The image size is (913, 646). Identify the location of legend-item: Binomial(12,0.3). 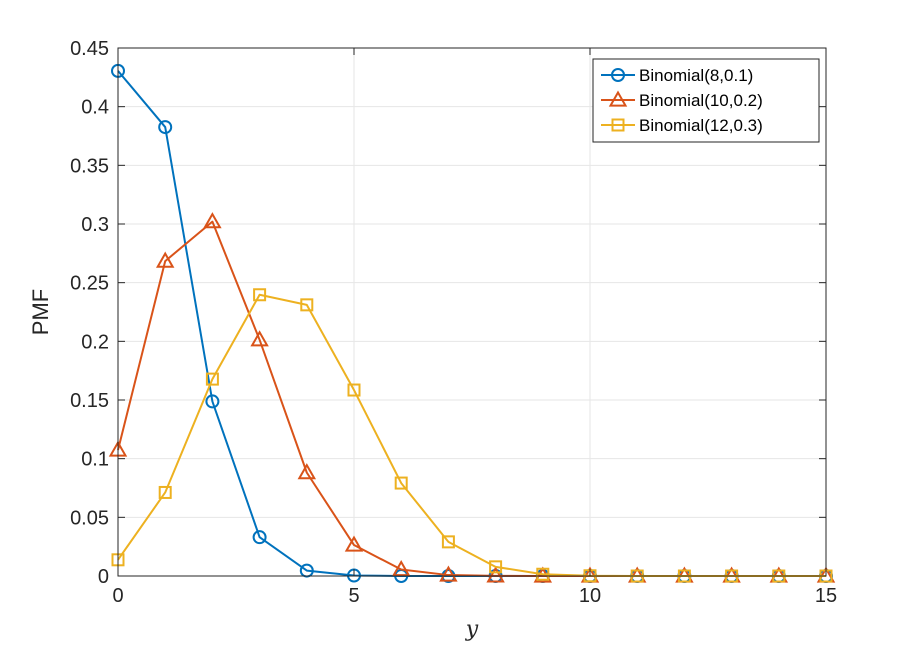
(682, 125).